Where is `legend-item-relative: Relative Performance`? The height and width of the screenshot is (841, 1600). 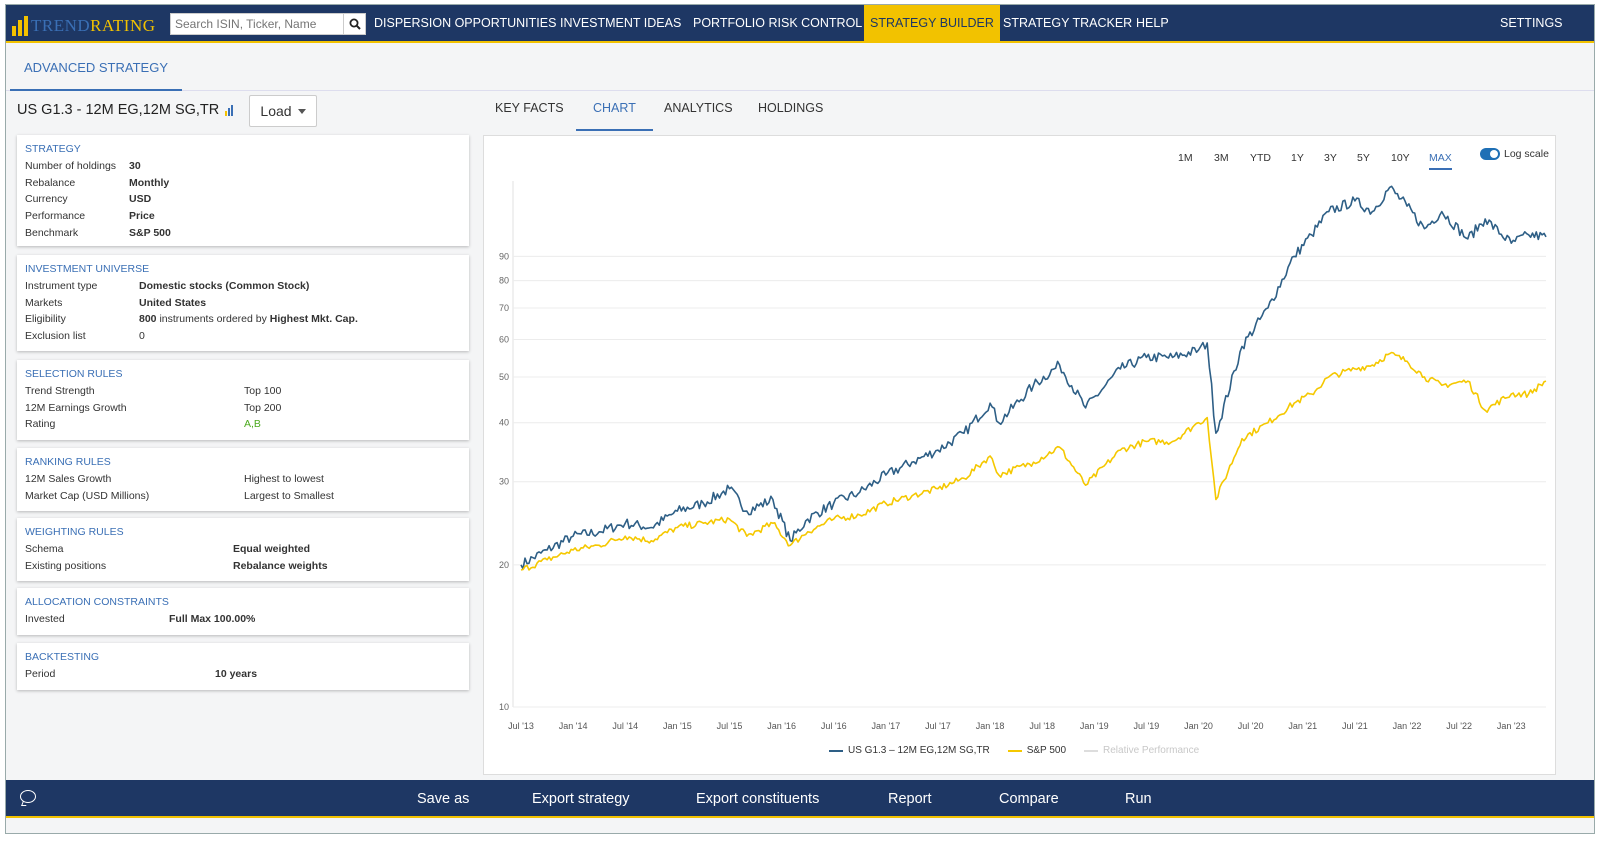
legend-item-relative: Relative Performance is located at coordinates (1141, 750).